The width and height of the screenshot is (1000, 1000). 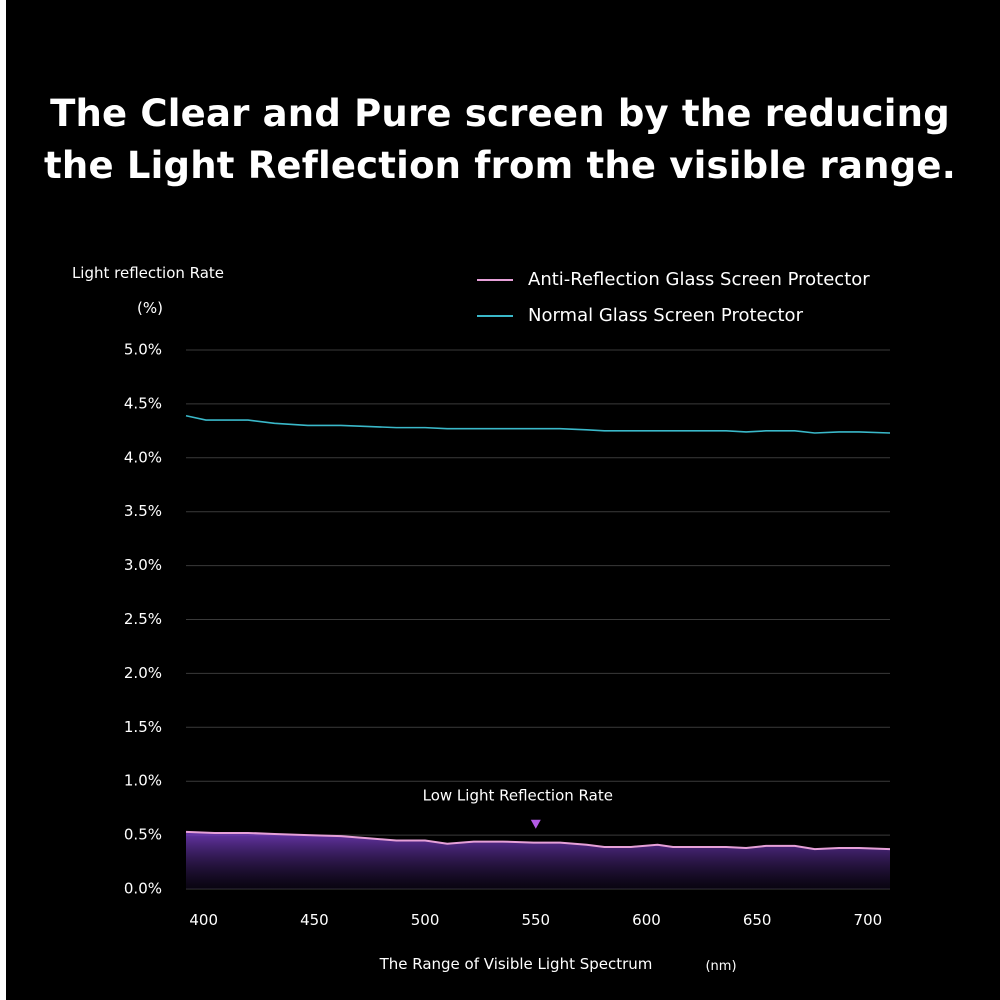 What do you see at coordinates (535, 824) in the screenshot?
I see `annotation-marker-icon` at bounding box center [535, 824].